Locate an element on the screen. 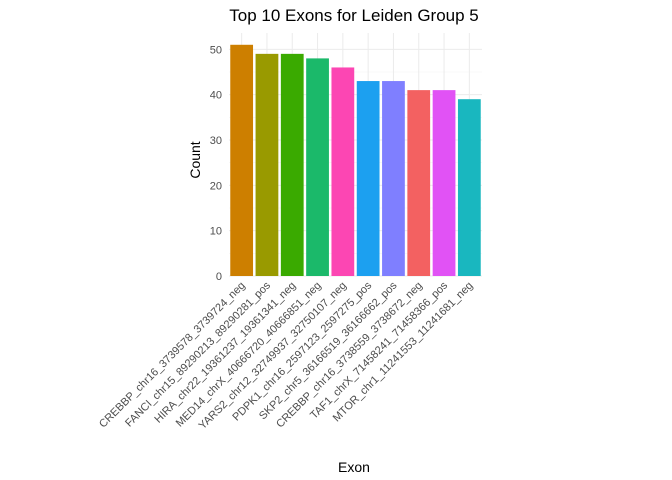 The width and height of the screenshot is (672, 480). x-axis-title: Exon is located at coordinates (354, 467).